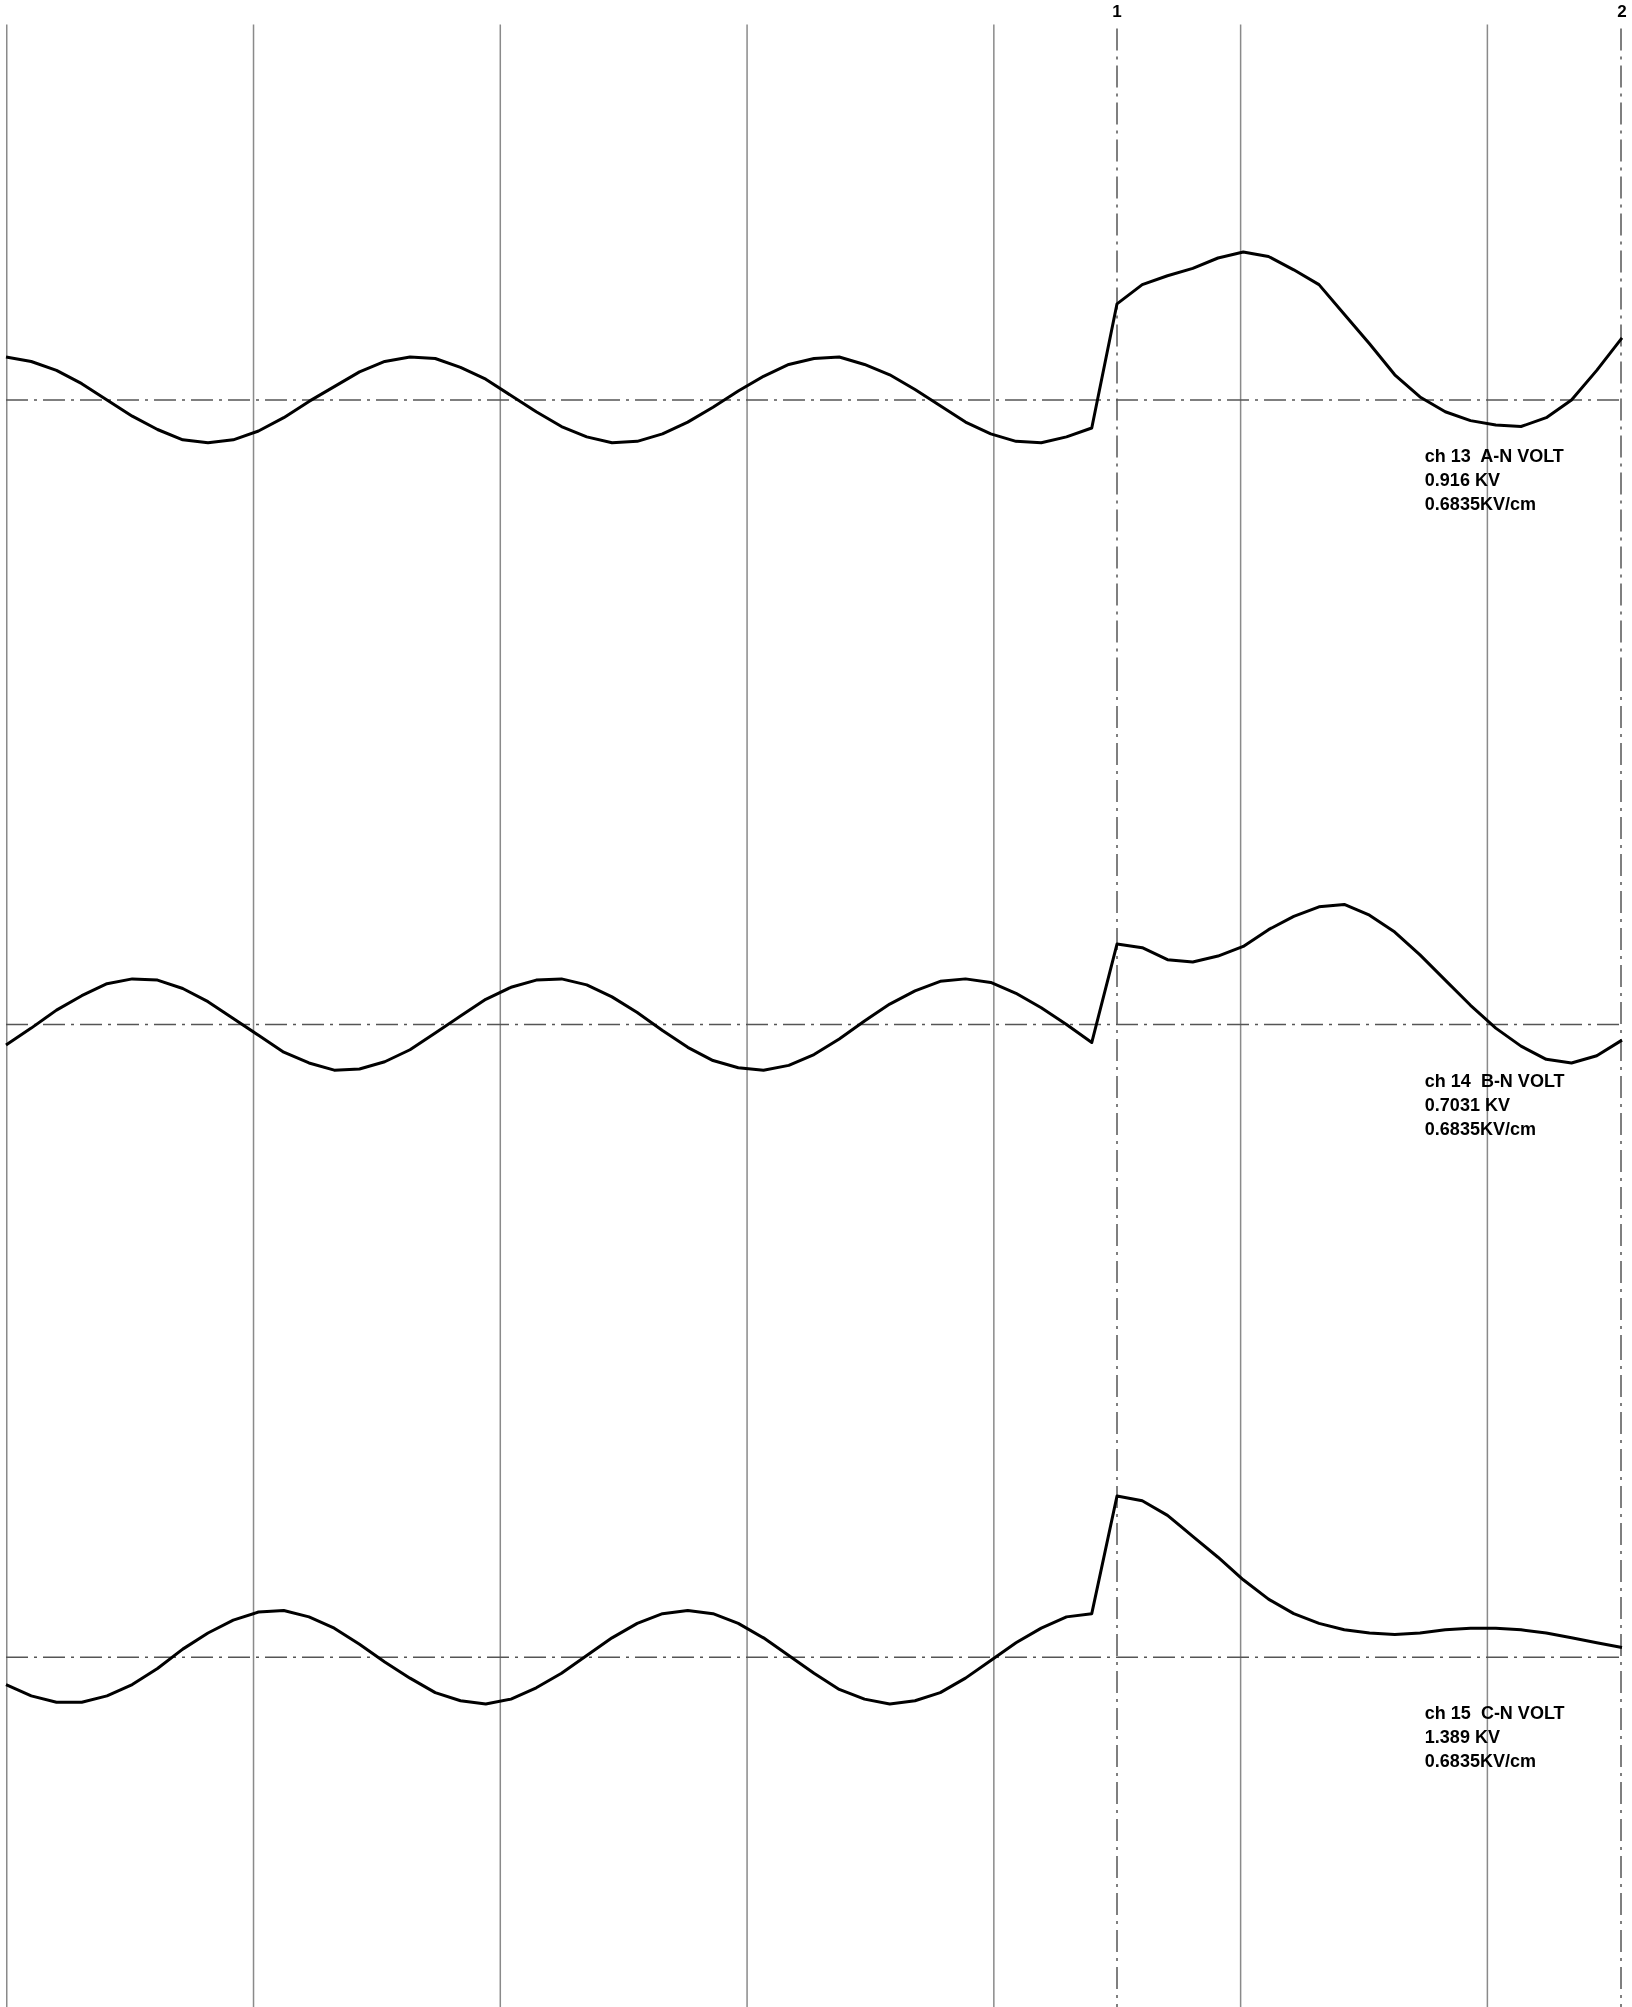 This screenshot has width=1632, height=2007. What do you see at coordinates (1467, 1104) in the screenshot?
I see `text: 0.7031 KV` at bounding box center [1467, 1104].